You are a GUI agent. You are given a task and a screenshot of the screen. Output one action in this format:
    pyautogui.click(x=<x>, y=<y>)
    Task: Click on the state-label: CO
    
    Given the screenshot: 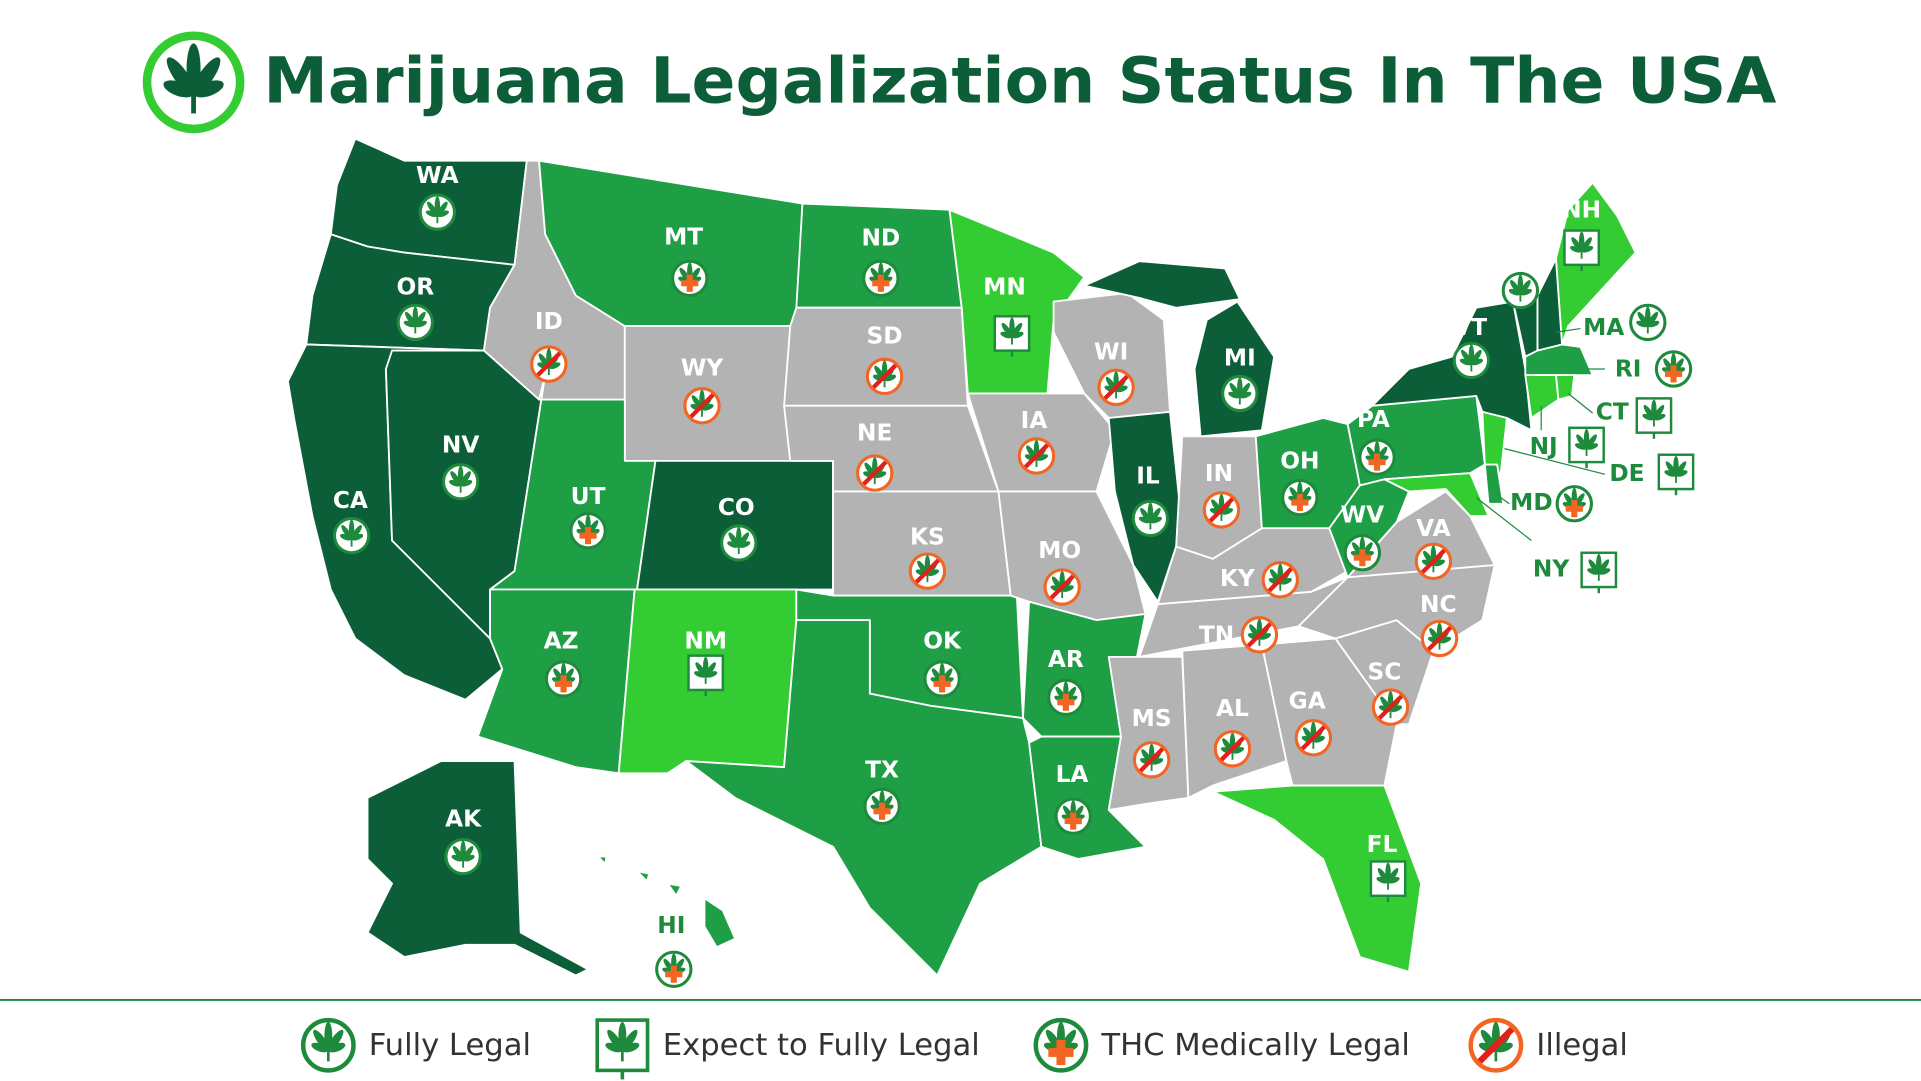 What is the action you would take?
    pyautogui.click(x=736, y=507)
    